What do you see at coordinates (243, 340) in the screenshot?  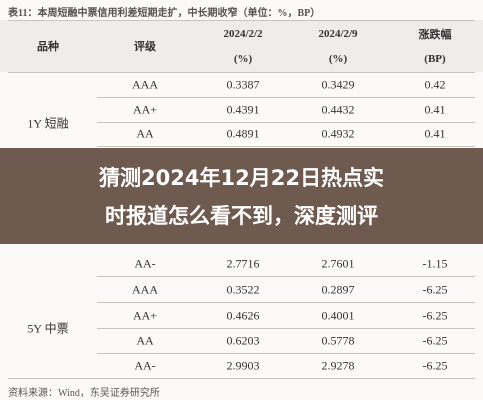 I see `table-cell: 0.6203` at bounding box center [243, 340].